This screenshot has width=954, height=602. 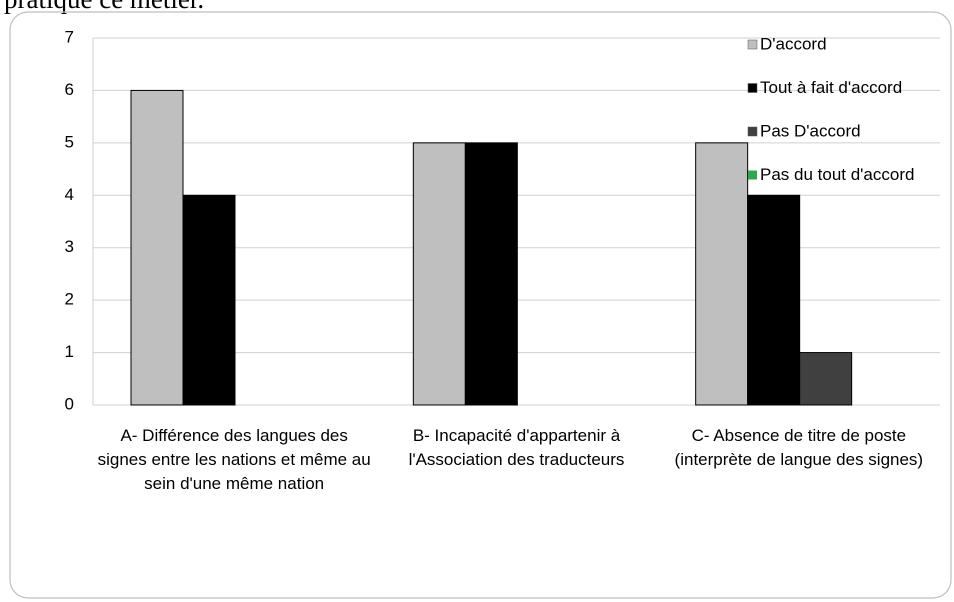 I want to click on legend-label: Pas D'accord, so click(x=810, y=130).